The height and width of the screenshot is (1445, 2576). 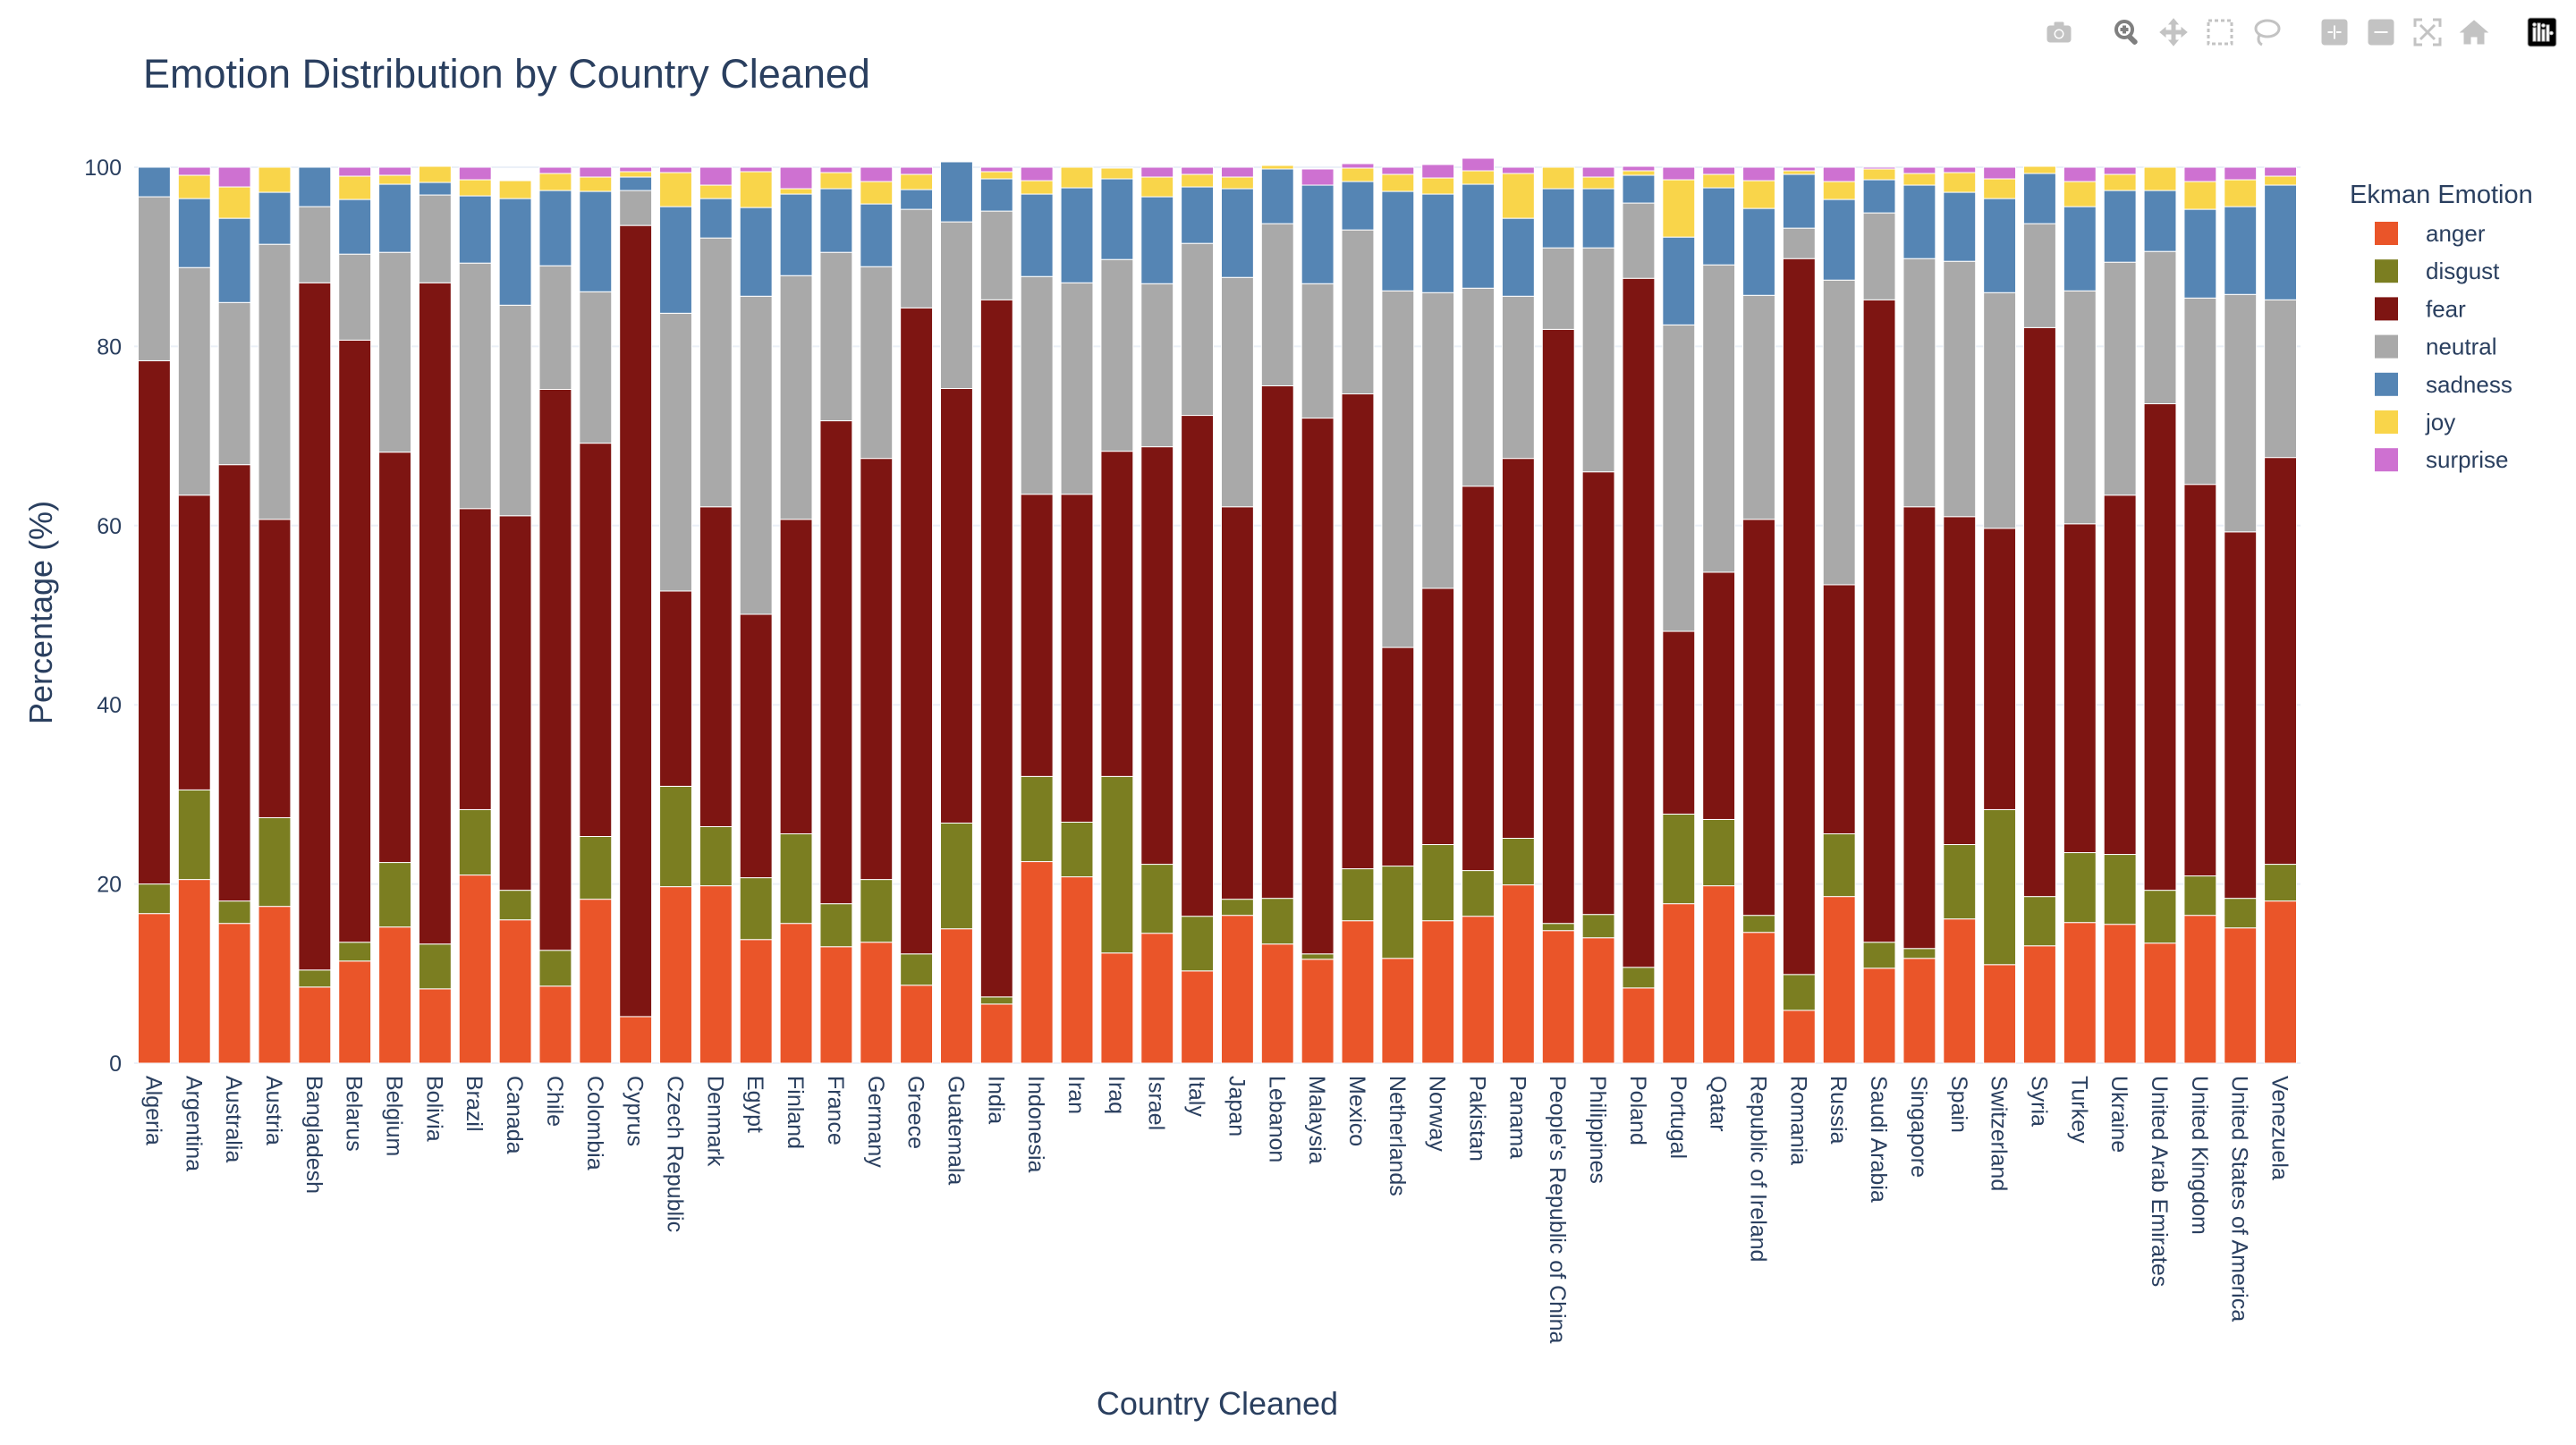 I want to click on legend-item-anger: anger, so click(x=2430, y=233).